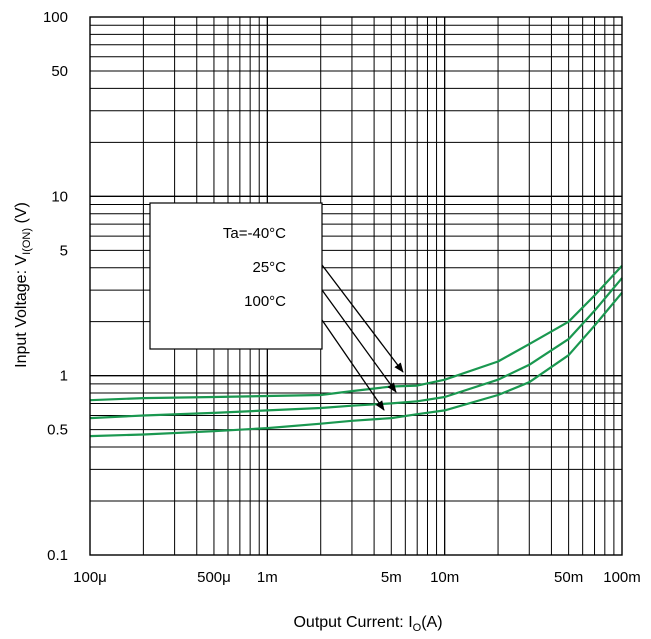 This screenshot has width=651, height=639. Describe the element at coordinates (568, 577) in the screenshot. I see `x-tick-label: 50m` at that location.